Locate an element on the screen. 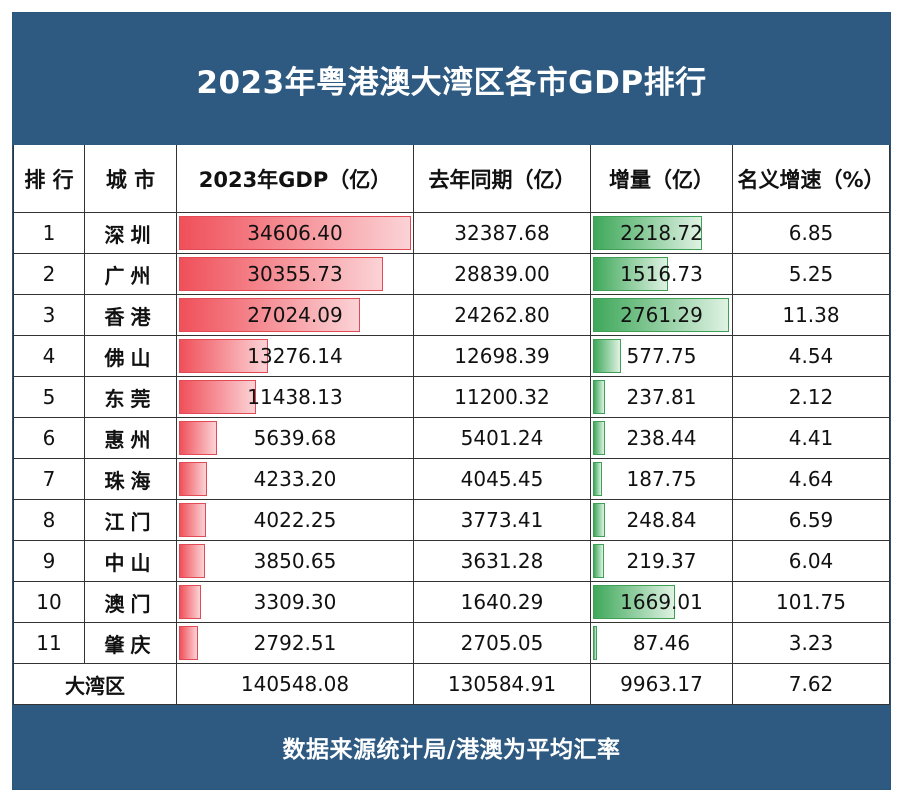  gdp-2023-cell: 13276.14 is located at coordinates (295, 356).